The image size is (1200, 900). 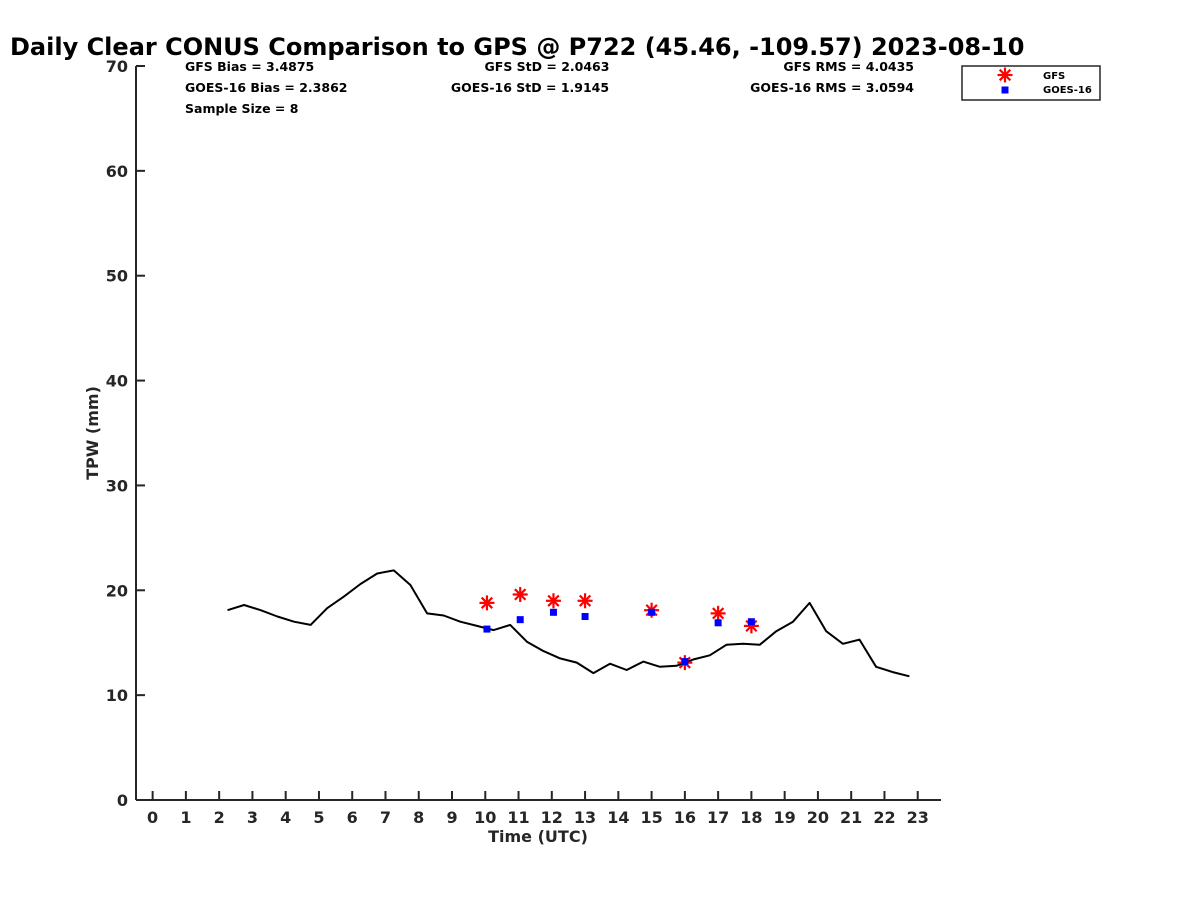 What do you see at coordinates (418, 817) in the screenshot?
I see `x-tick-label: 8` at bounding box center [418, 817].